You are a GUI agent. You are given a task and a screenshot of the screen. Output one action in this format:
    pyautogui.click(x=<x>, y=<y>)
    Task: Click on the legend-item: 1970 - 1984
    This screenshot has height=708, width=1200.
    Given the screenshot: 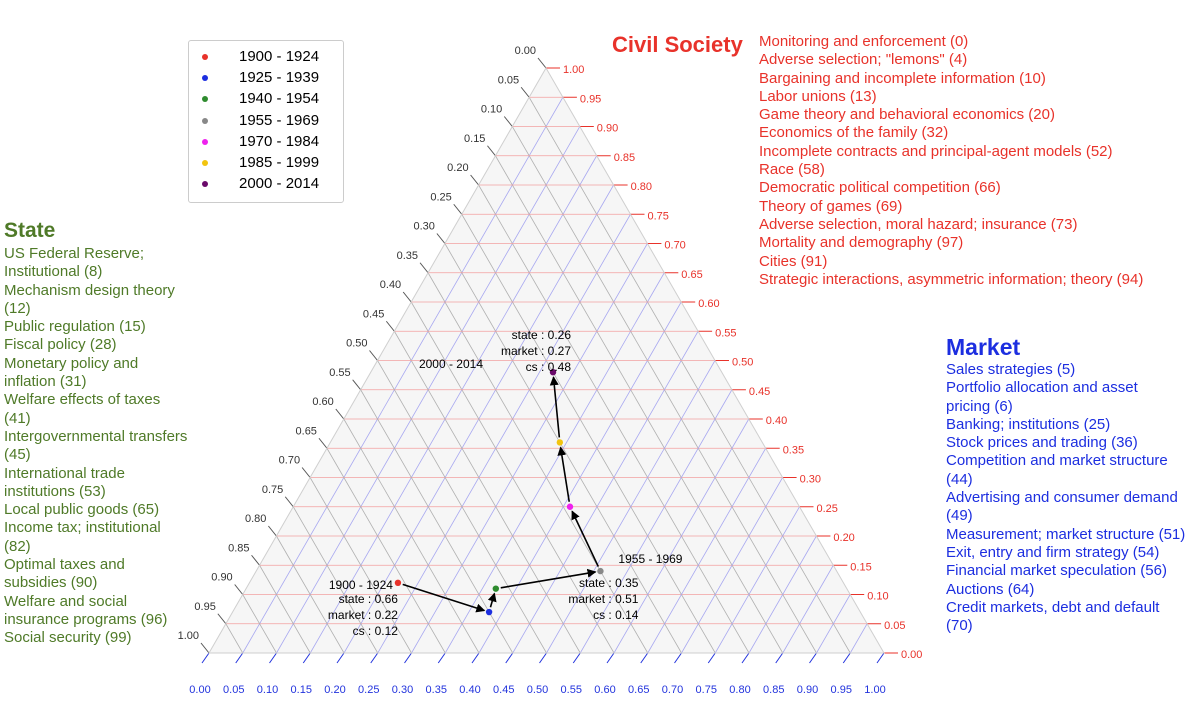 What is the action you would take?
    pyautogui.click(x=264, y=142)
    